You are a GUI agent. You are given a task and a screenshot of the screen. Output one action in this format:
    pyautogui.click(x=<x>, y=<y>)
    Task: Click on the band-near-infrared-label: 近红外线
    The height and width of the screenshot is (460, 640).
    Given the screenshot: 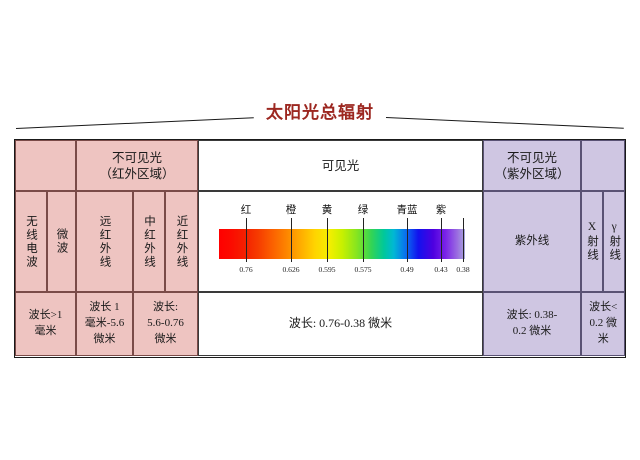 What is the action you would take?
    pyautogui.click(x=181, y=241)
    